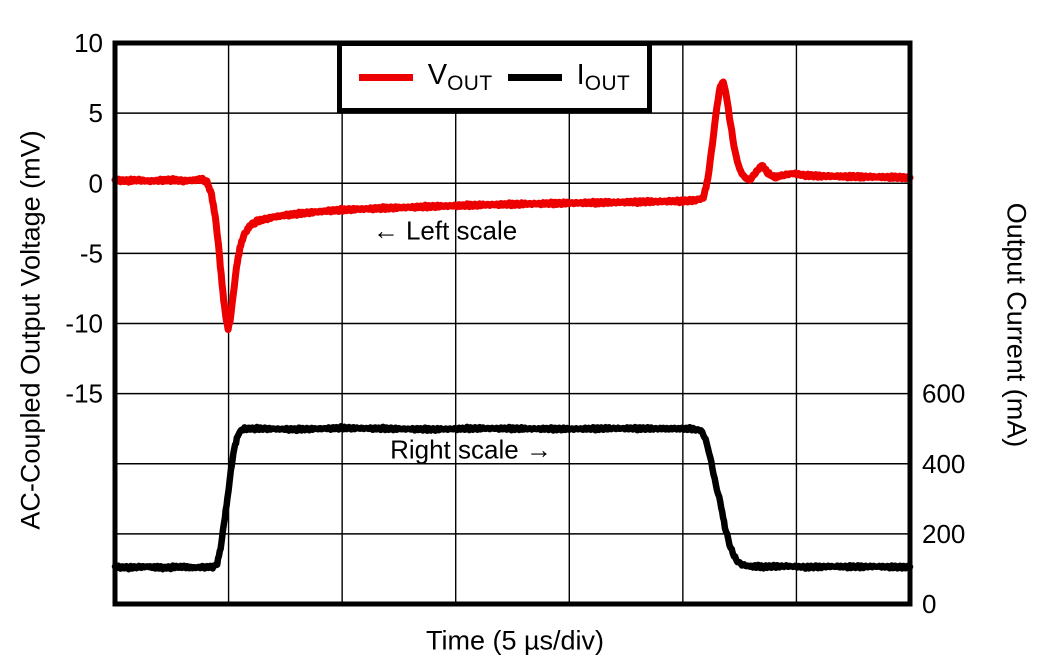 The width and height of the screenshot is (1046, 668). Describe the element at coordinates (534, 77) in the screenshot. I see `iout-legend-swatch` at that location.